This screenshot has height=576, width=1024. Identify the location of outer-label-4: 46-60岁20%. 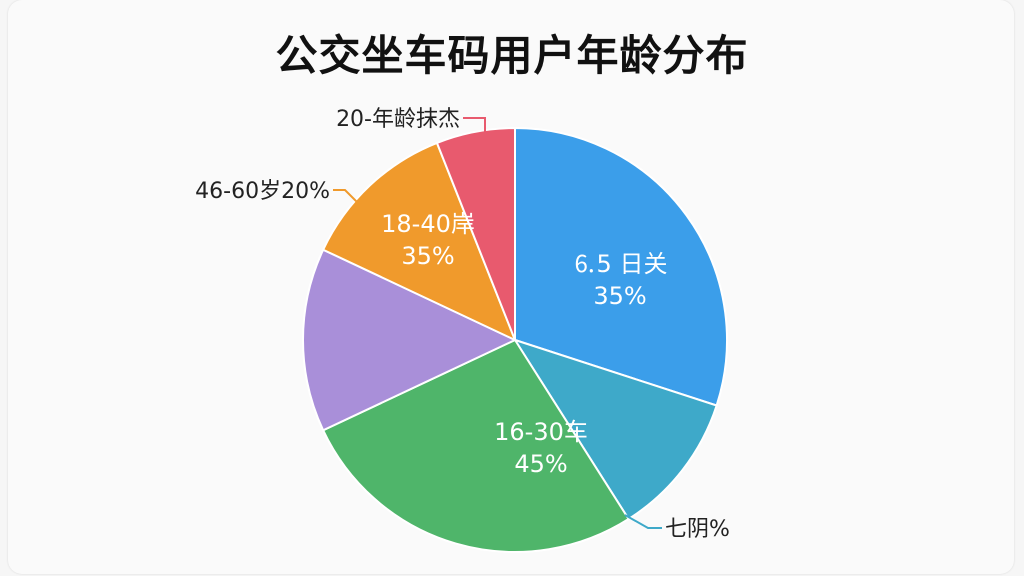
(262, 191).